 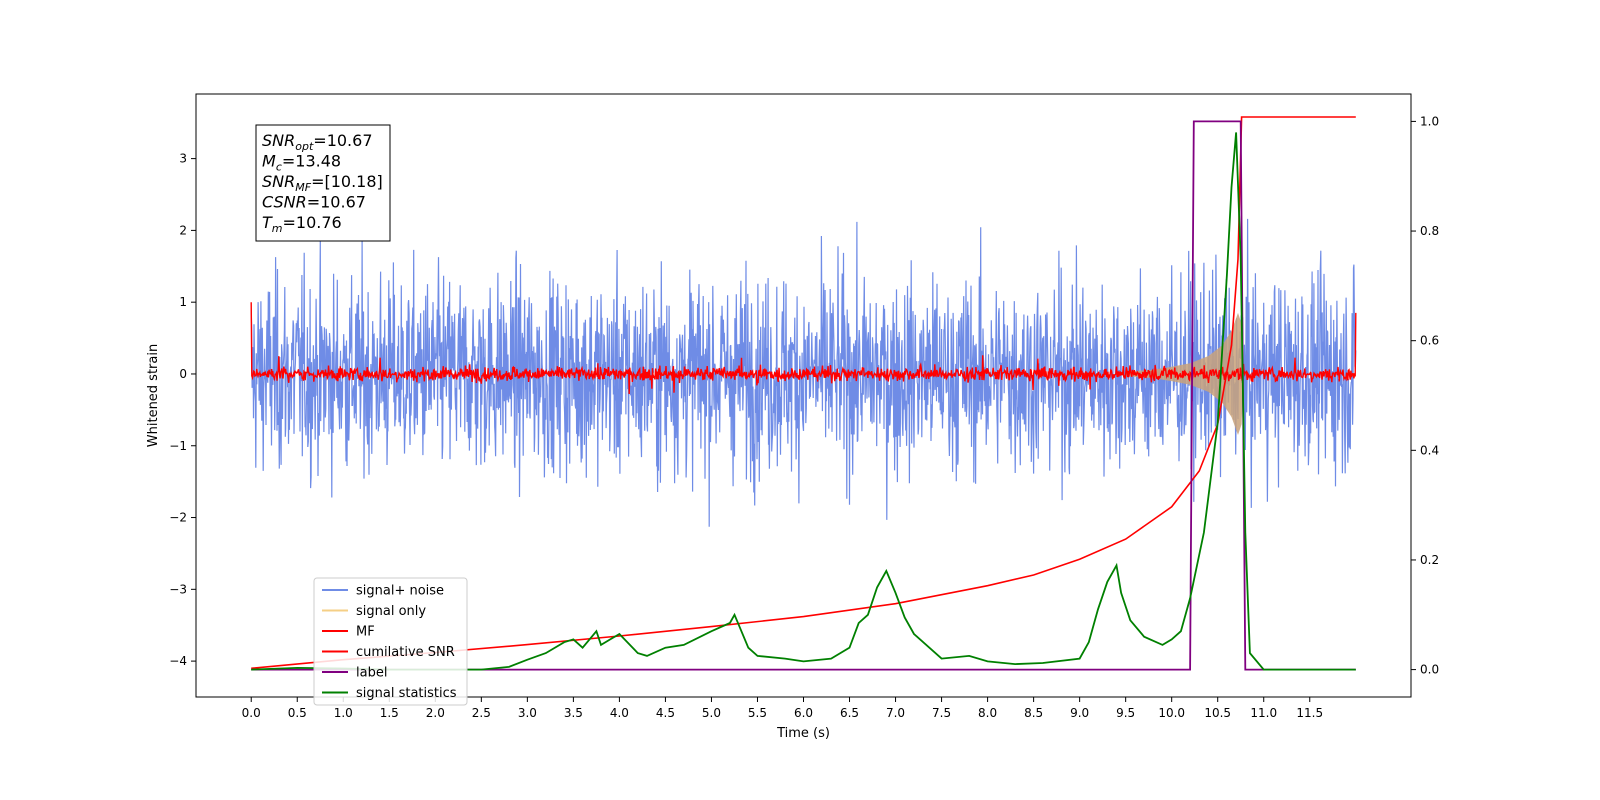 What do you see at coordinates (183, 374) in the screenshot?
I see `y-tick-label-left: 0` at bounding box center [183, 374].